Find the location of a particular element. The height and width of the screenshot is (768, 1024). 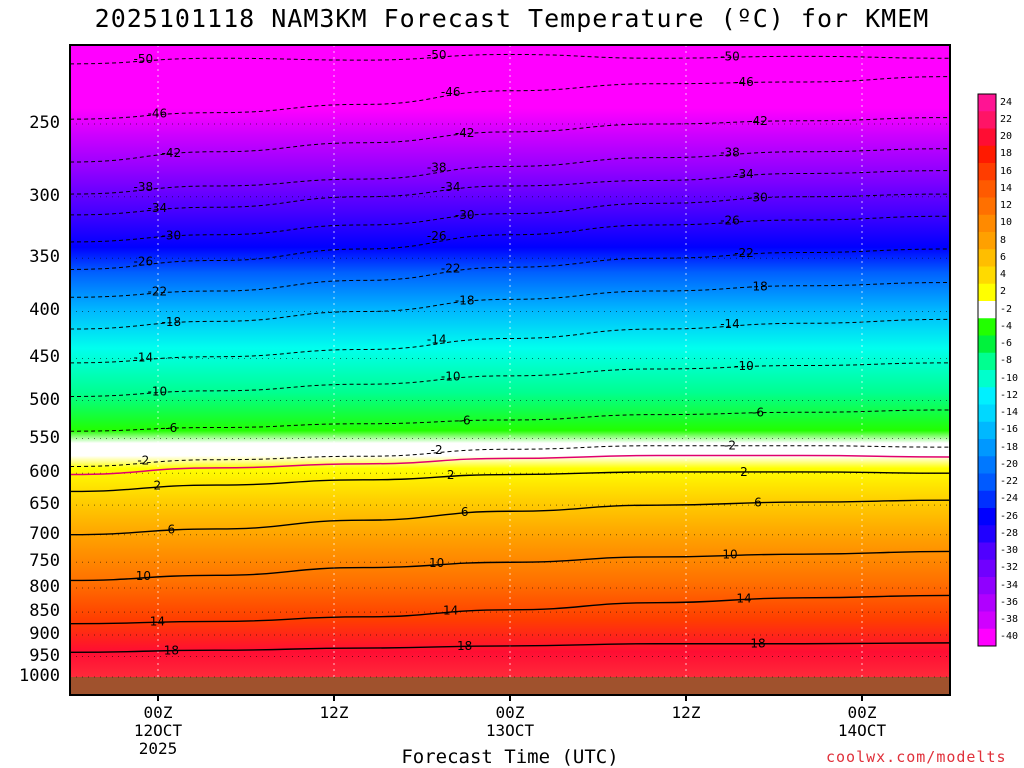

y-tick-label: 800 is located at coordinates (44, 586).